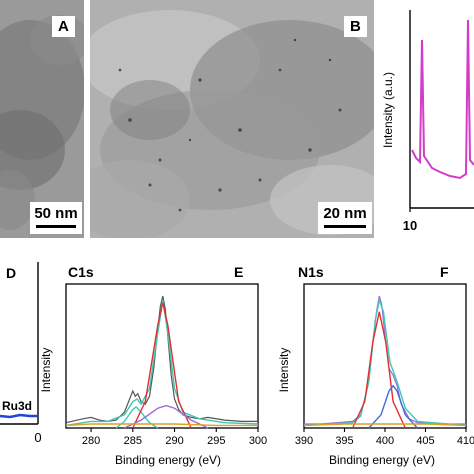 The height and width of the screenshot is (474, 474). What do you see at coordinates (355, 26) in the screenshot?
I see `panel-b-label: B` at bounding box center [355, 26].